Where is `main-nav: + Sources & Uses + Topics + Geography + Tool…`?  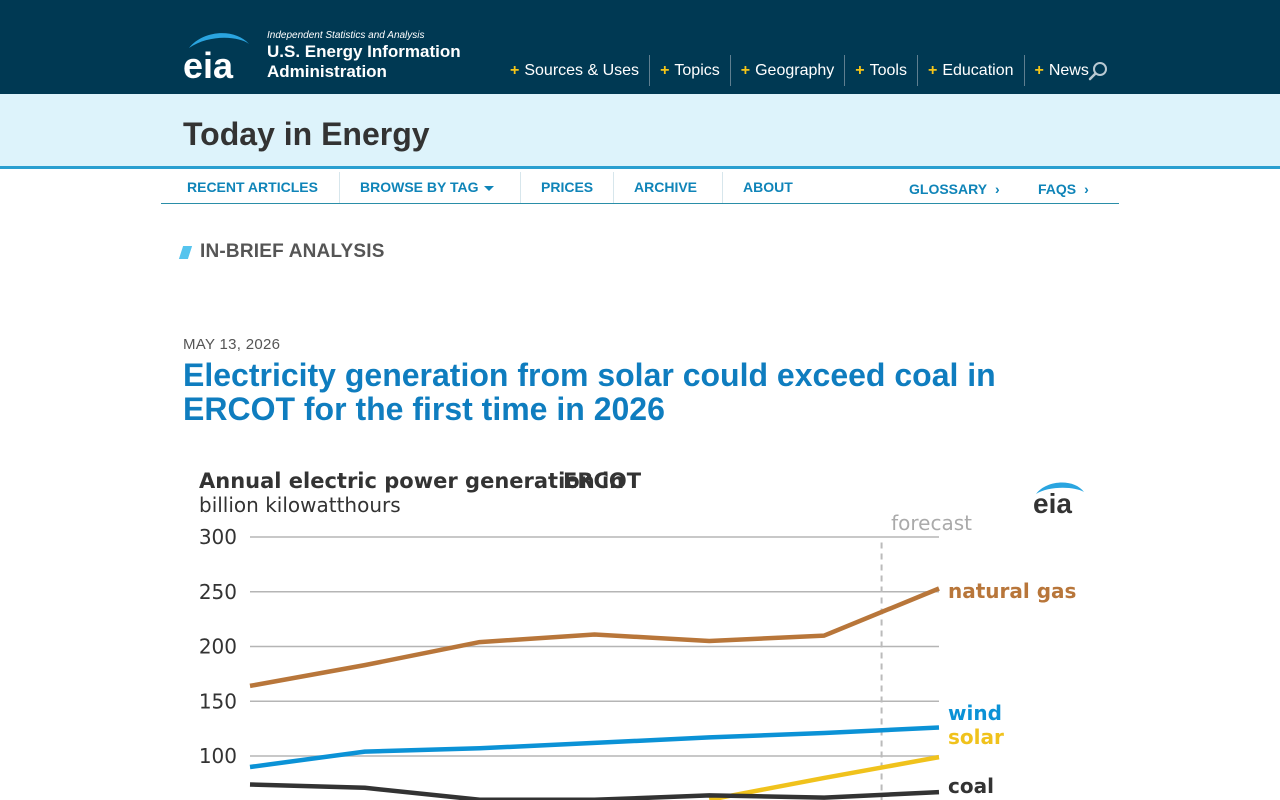
main-nav: + Sources & Uses + Topics + Geography + Tool… is located at coordinates (799, 70).